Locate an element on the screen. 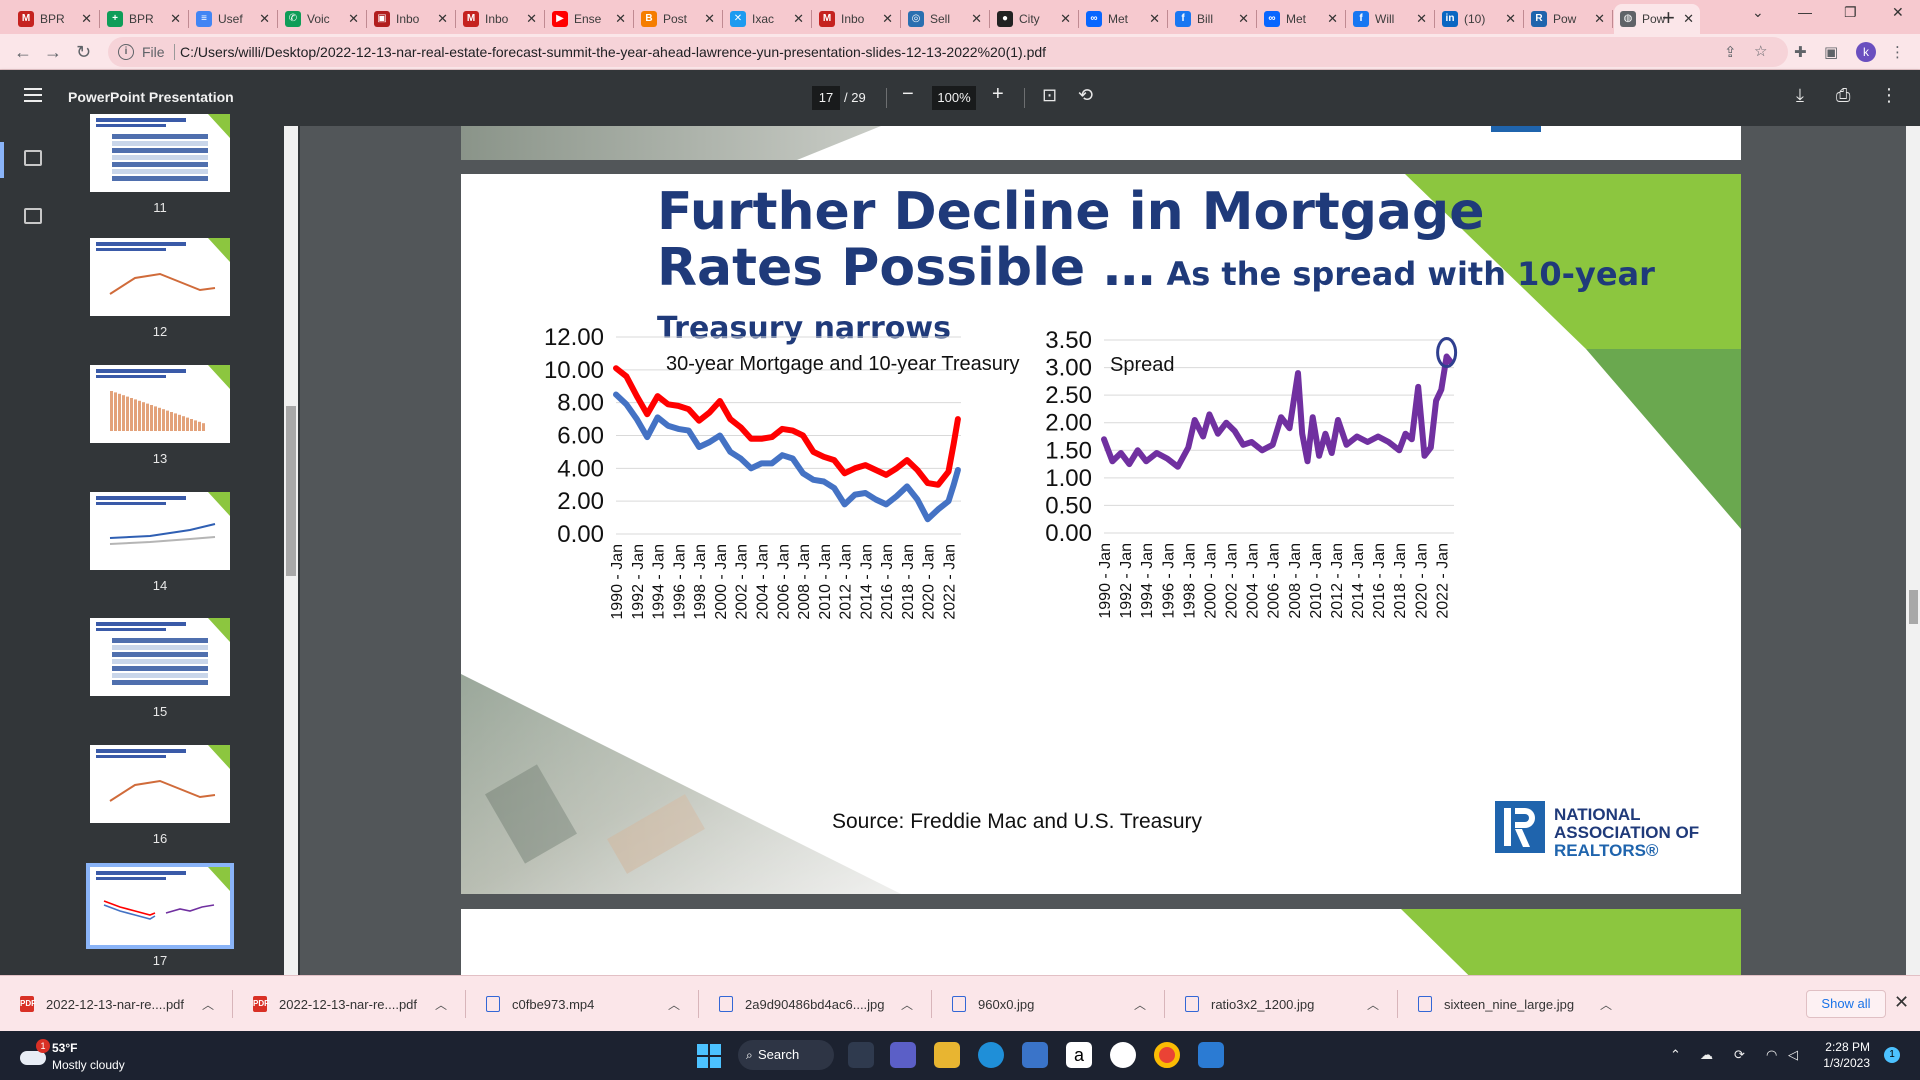 The width and height of the screenshot is (1920, 1080). browser-tab: ✕ Ixac ✕ is located at coordinates (767, 19).